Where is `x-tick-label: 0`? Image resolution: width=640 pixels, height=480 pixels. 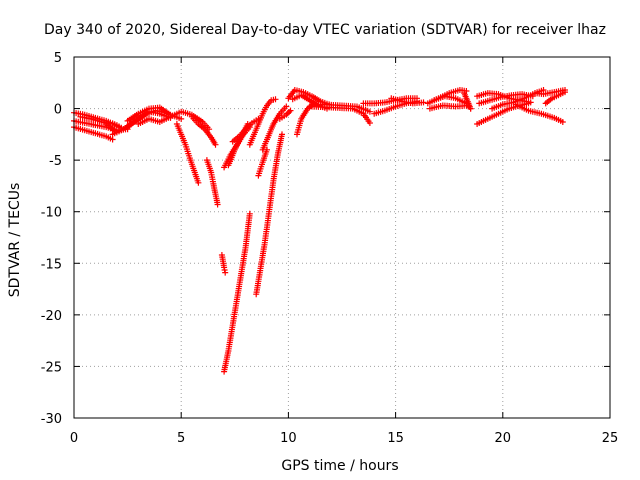
x-tick-label: 0 is located at coordinates (74, 438).